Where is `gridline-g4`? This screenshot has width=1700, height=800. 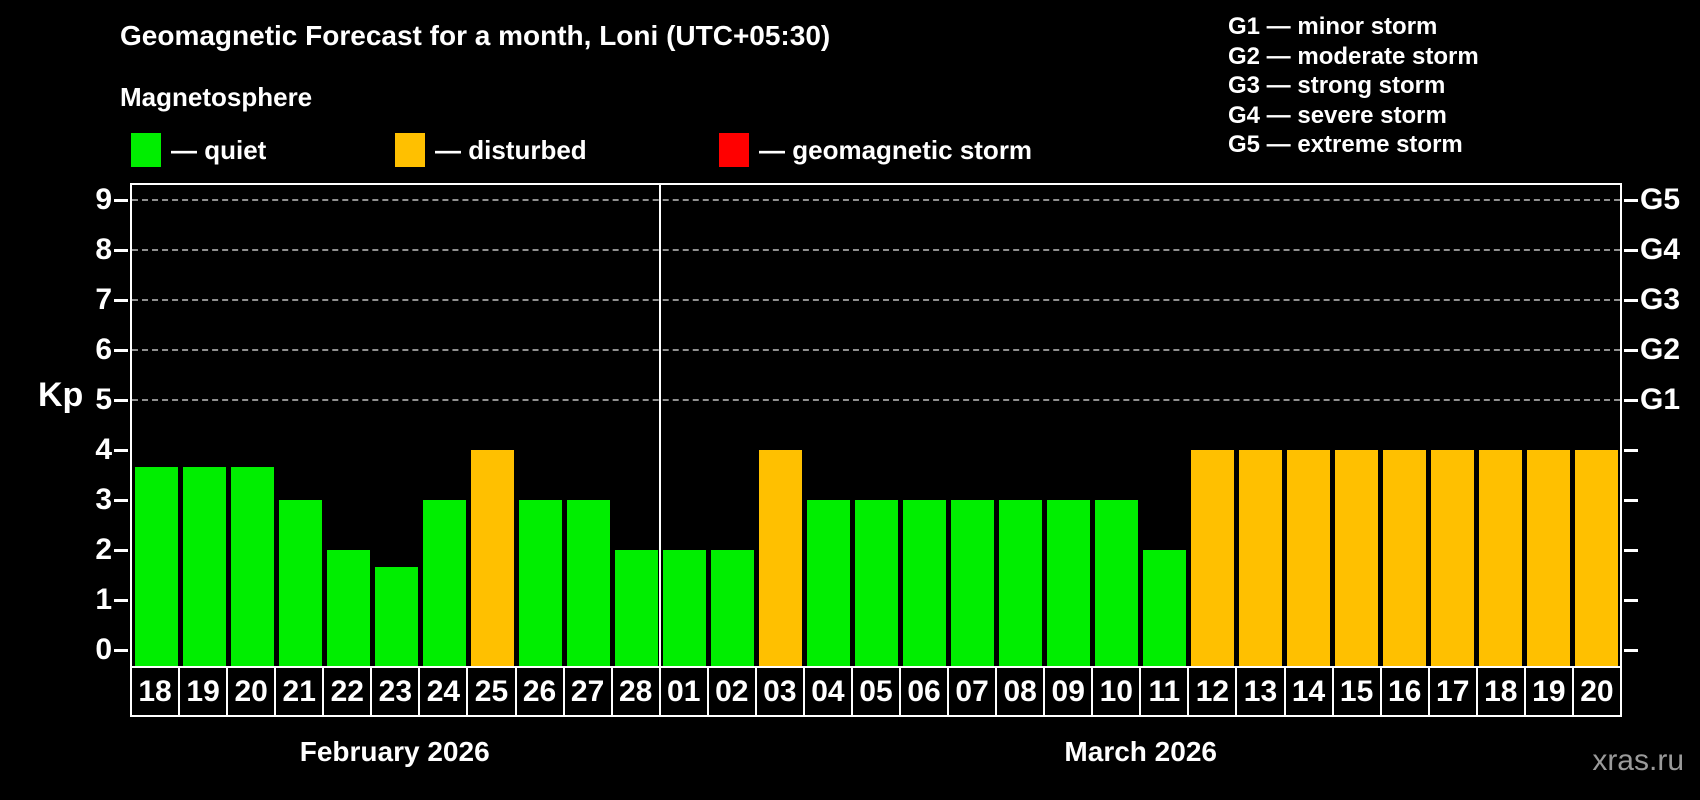
gridline-g4 is located at coordinates (876, 250).